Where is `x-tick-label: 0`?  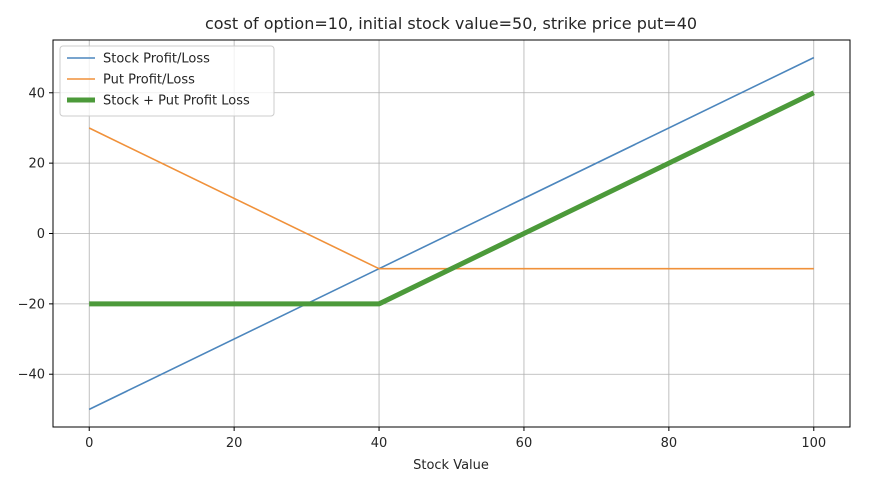 x-tick-label: 0 is located at coordinates (89, 443).